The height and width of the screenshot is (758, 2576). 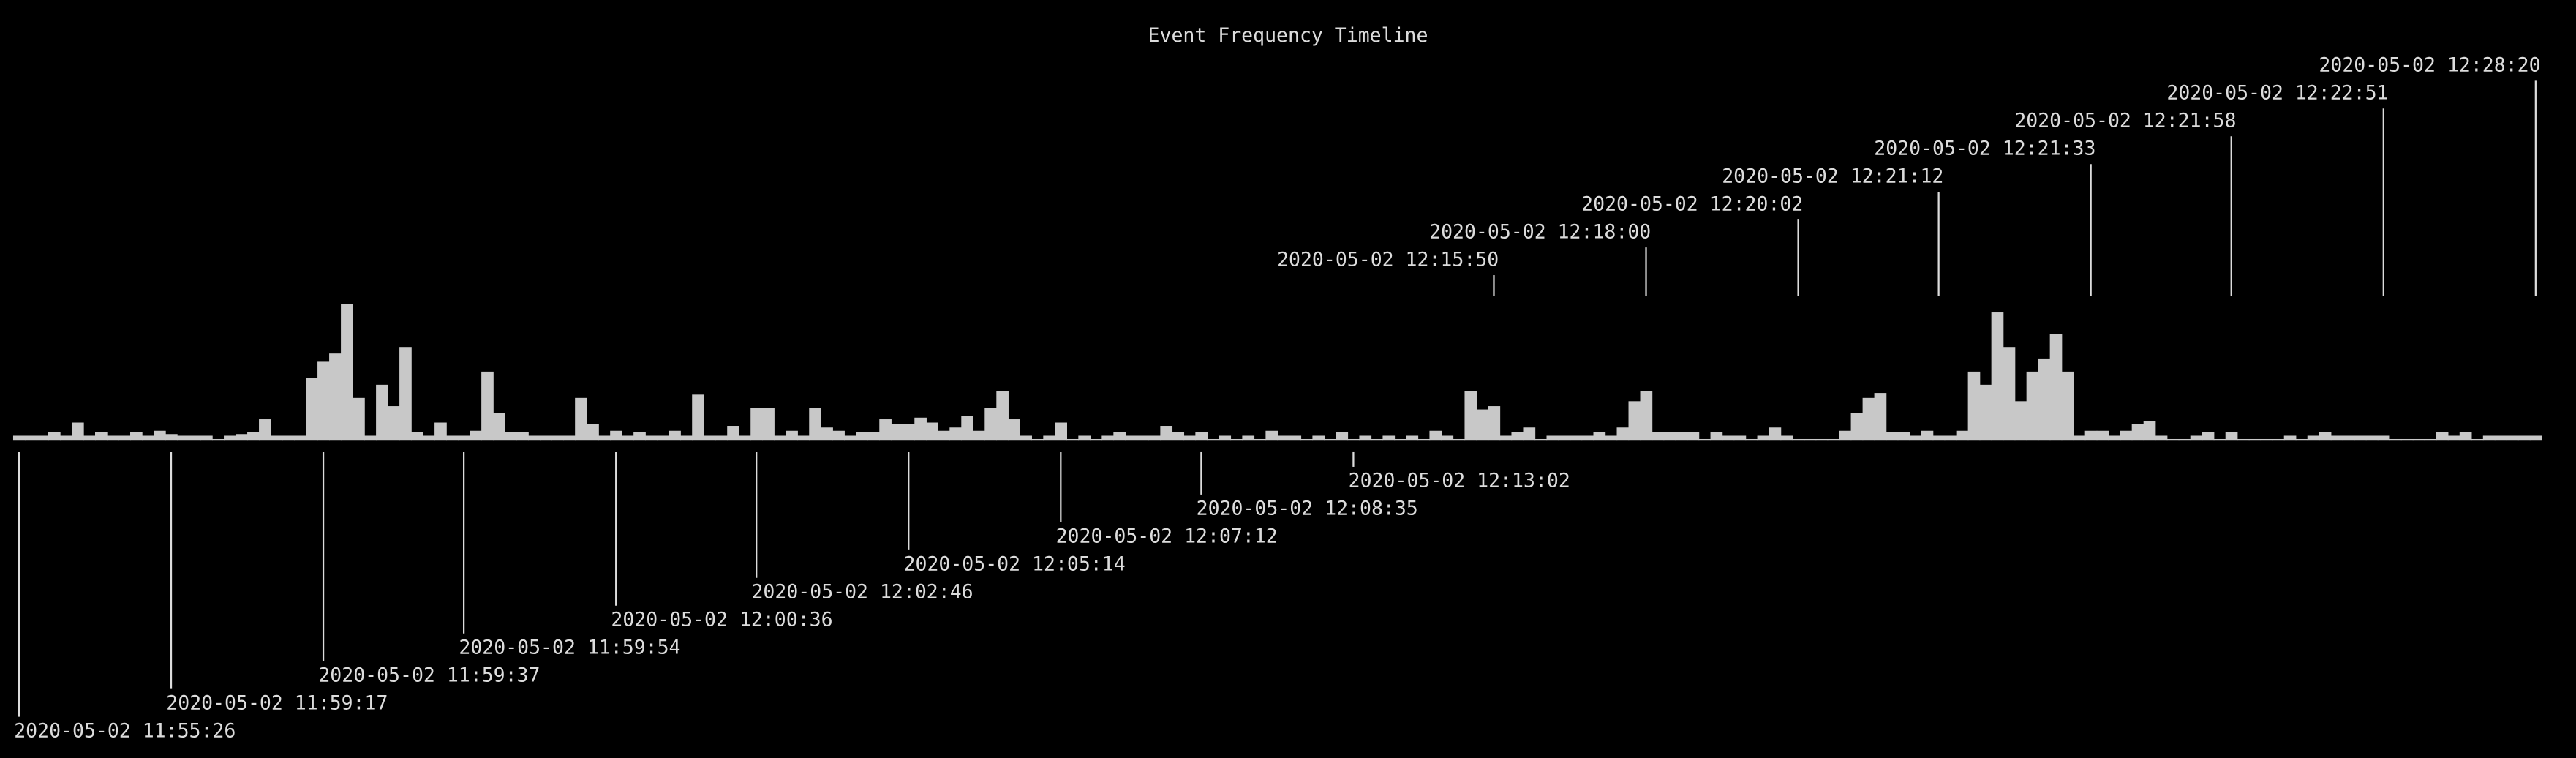 I want to click on x-tick-label: 2020-05-02 12:02:46, so click(x=862, y=592).